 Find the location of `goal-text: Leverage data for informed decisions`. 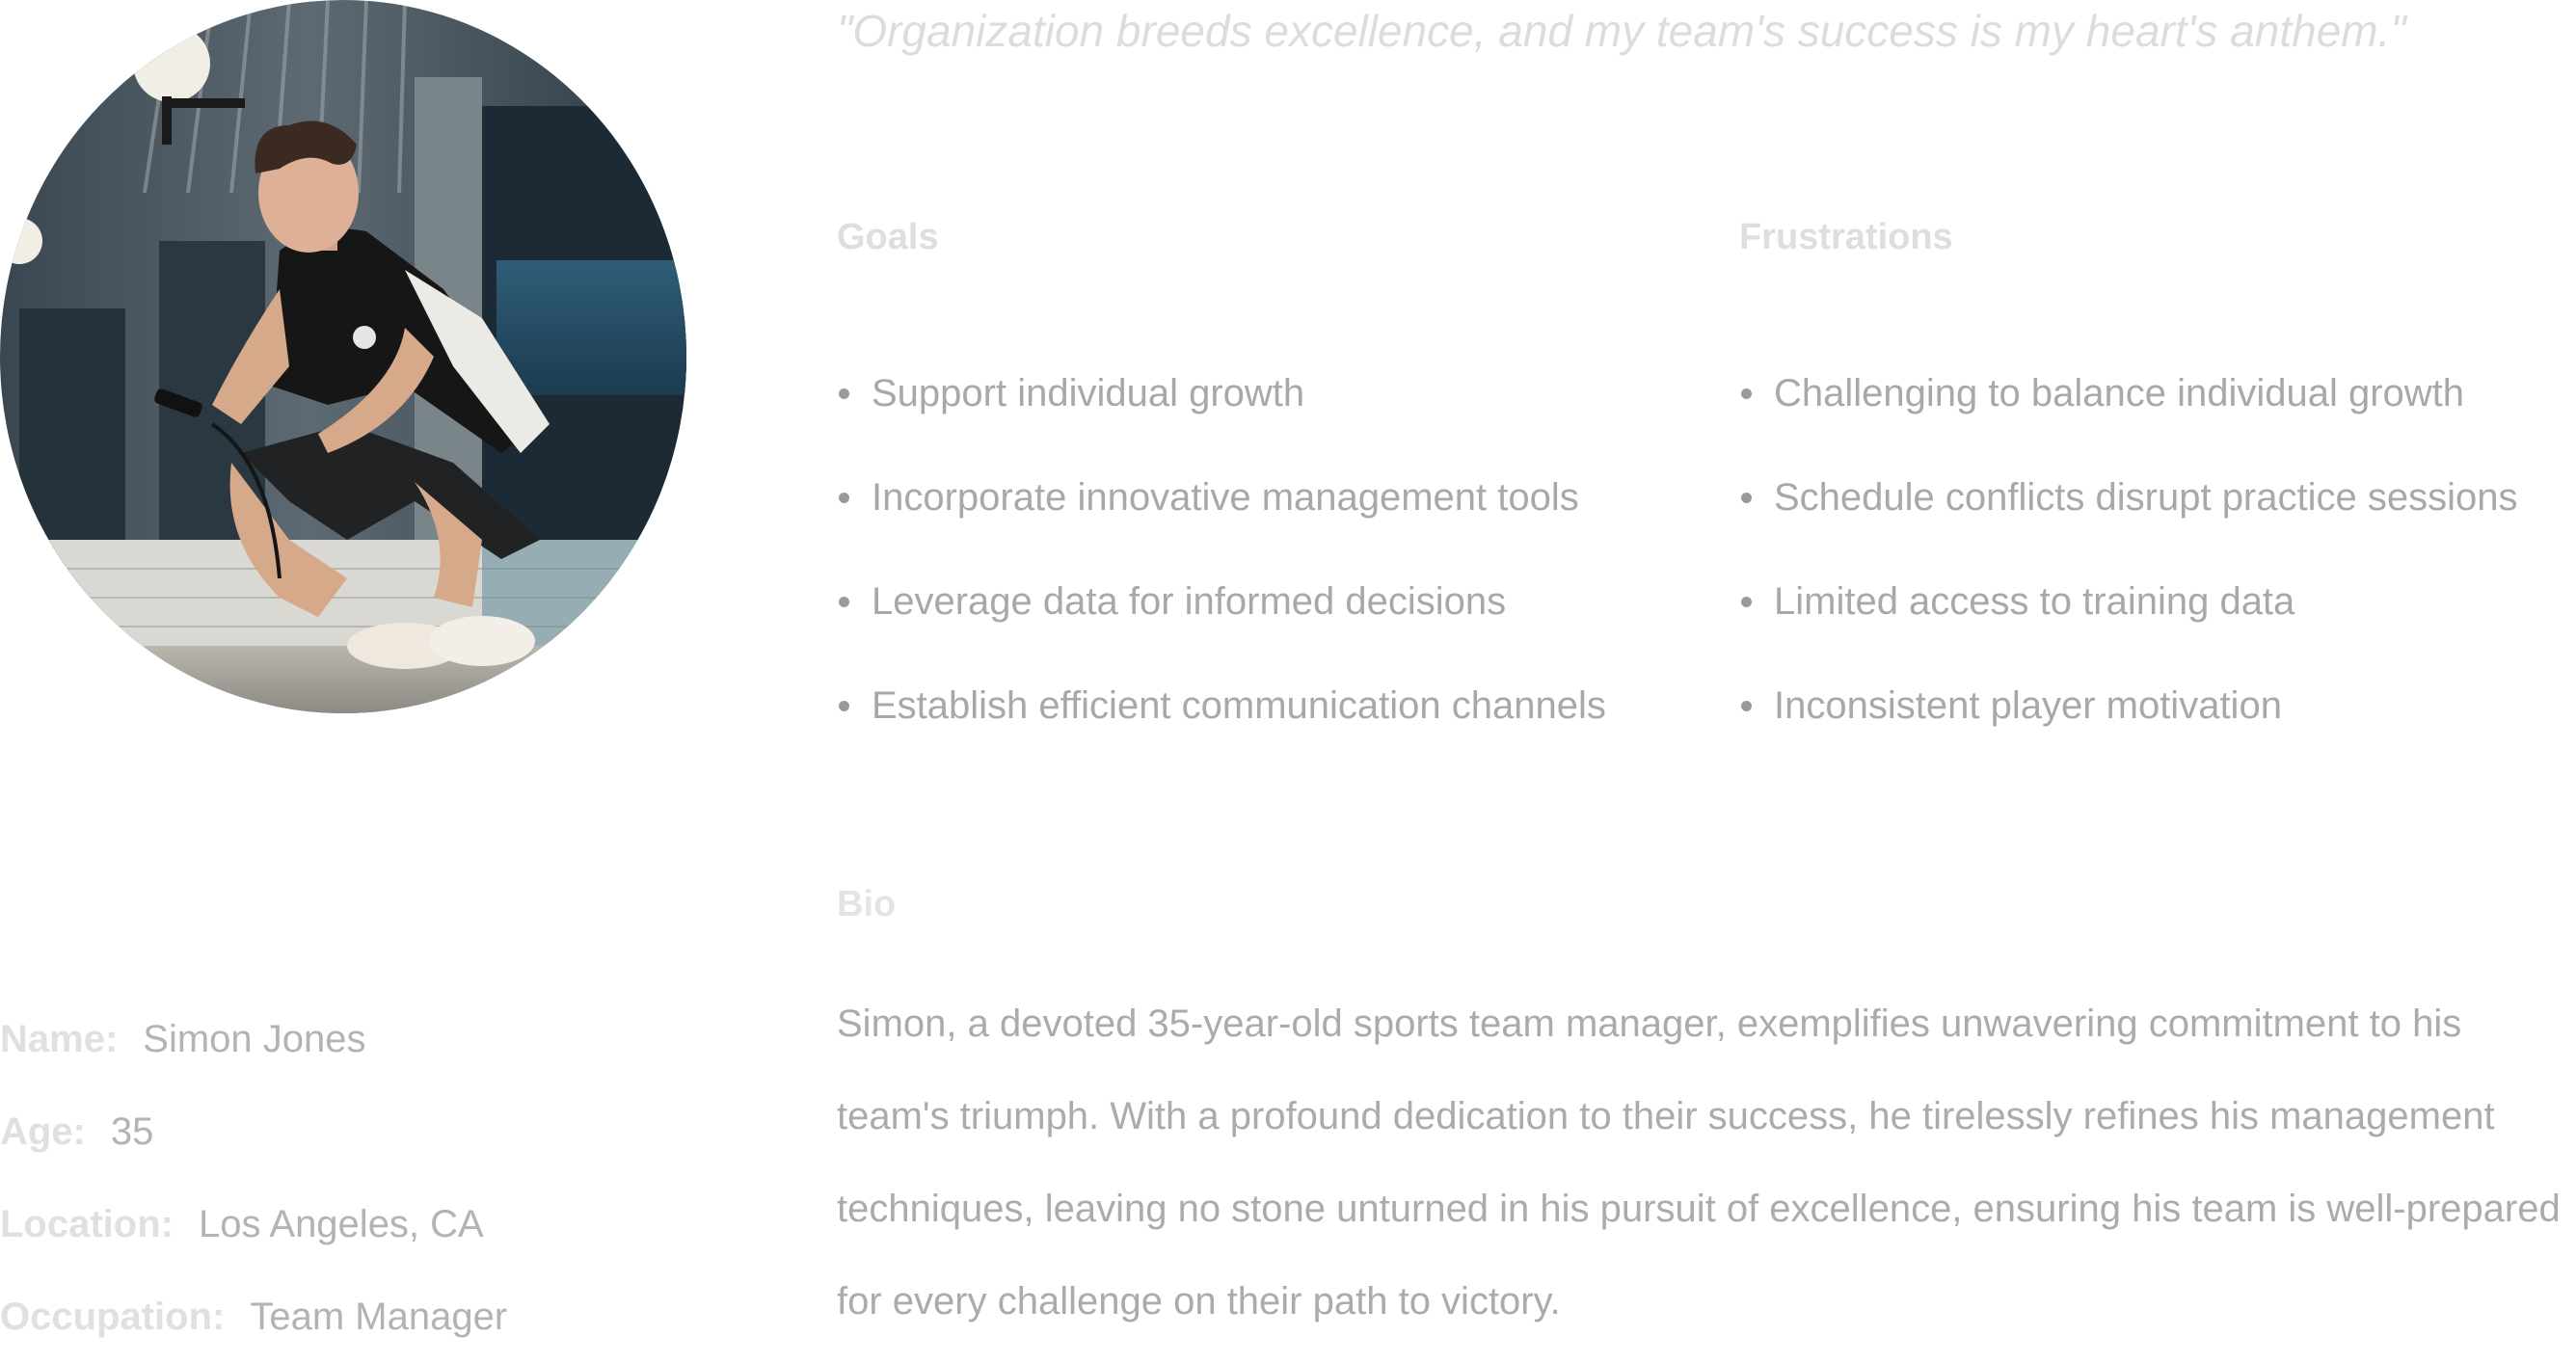

goal-text: Leverage data for informed decisions is located at coordinates (1190, 601).